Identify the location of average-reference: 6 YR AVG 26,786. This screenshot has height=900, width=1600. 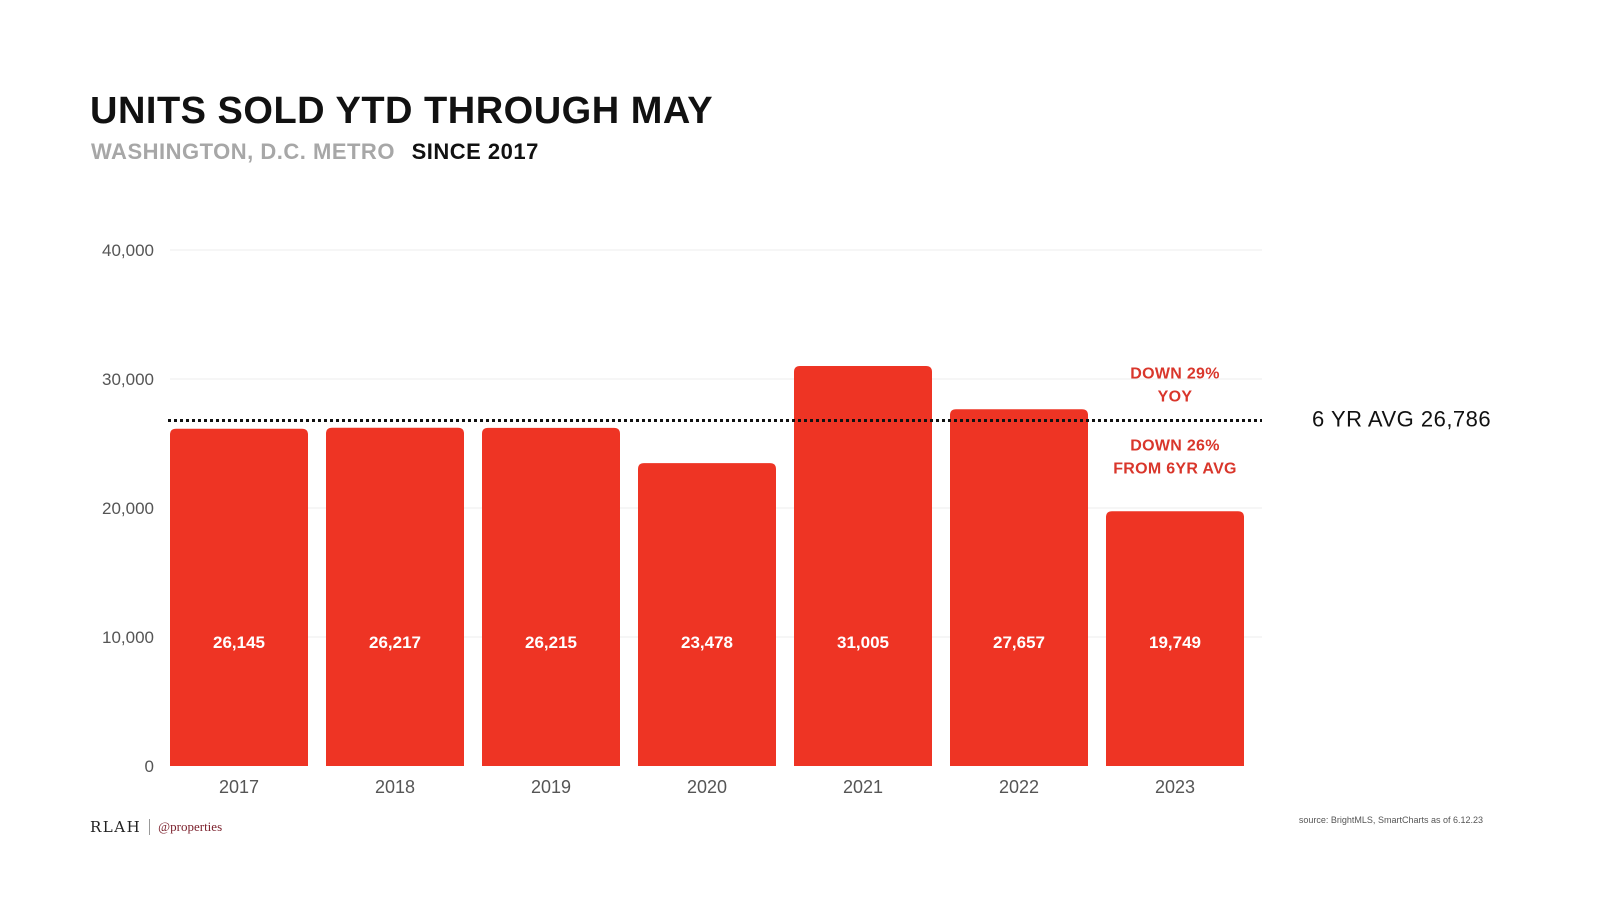
(829, 418).